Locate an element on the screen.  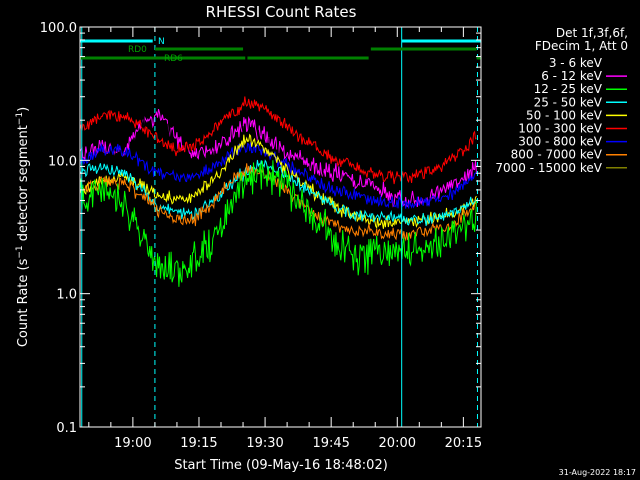
y-tick-label: 10.0 is located at coordinates (62, 161).